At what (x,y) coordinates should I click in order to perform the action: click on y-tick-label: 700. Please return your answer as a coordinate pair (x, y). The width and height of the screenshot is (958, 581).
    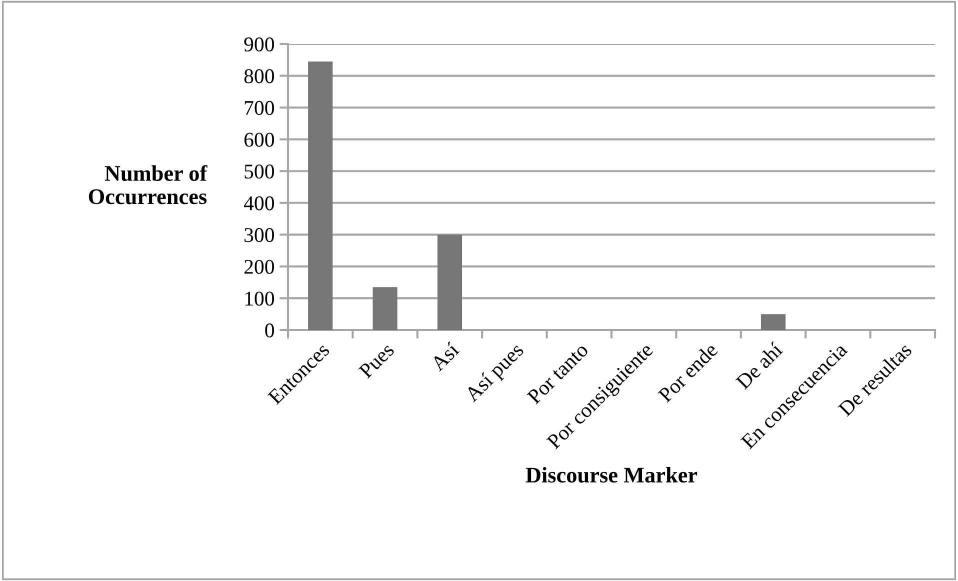
    Looking at the image, I should click on (259, 107).